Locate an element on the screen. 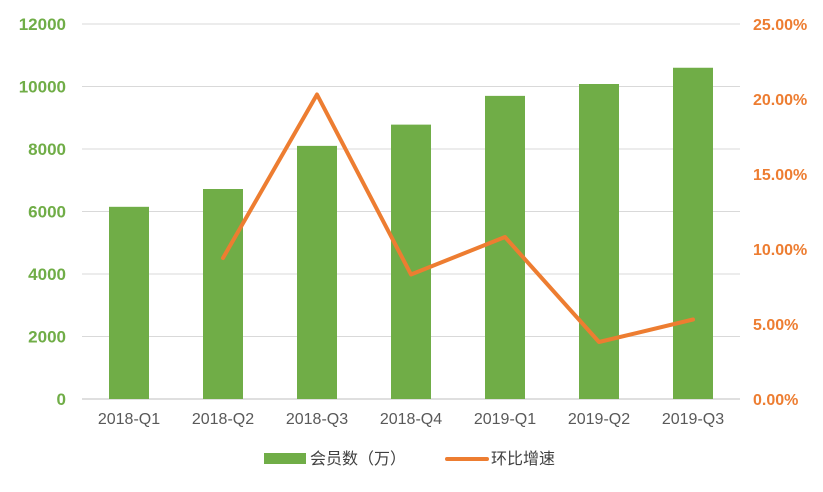 Image resolution: width=823 pixels, height=492 pixels. legend-swatch-bar is located at coordinates (285, 458).